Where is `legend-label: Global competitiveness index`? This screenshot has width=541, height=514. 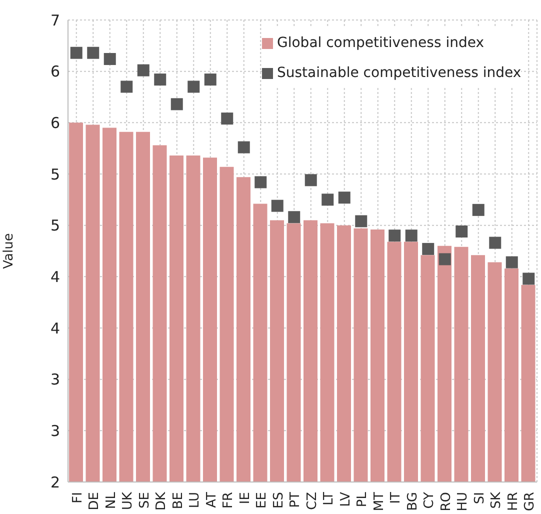
legend-label: Global competitiveness index is located at coordinates (380, 43).